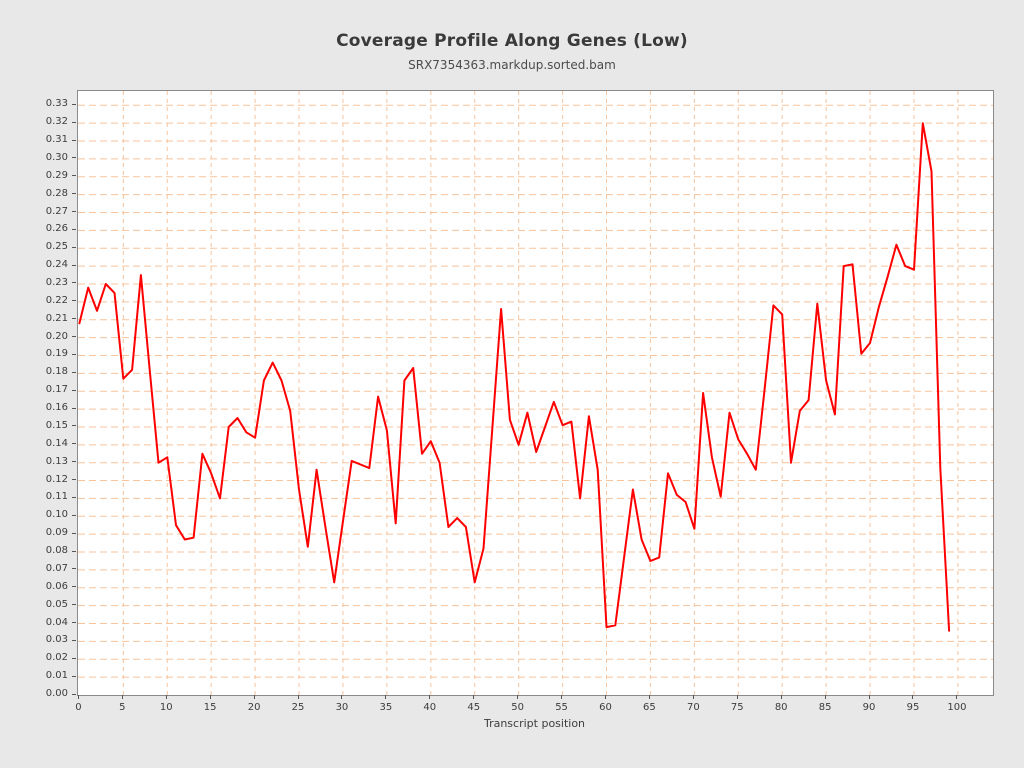 This screenshot has height=768, width=1024. I want to click on y-tick-label: 0.26, so click(56, 229).